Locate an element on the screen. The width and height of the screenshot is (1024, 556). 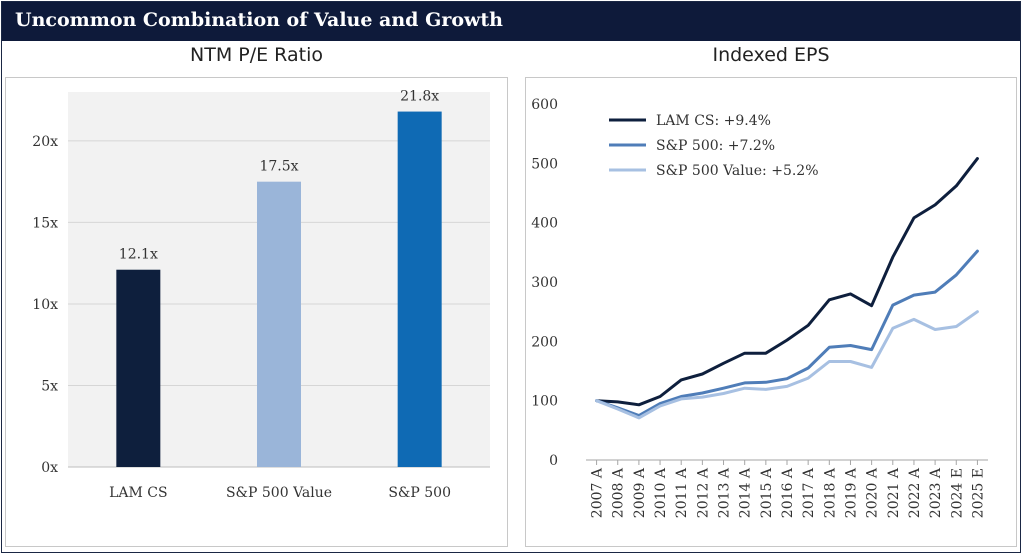
line-x-tick-label: 2012 A is located at coordinates (703, 492).